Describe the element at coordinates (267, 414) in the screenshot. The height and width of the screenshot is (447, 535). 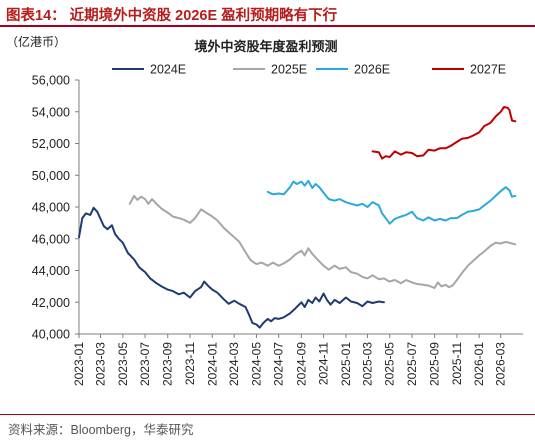
I see `footer-rule` at that location.